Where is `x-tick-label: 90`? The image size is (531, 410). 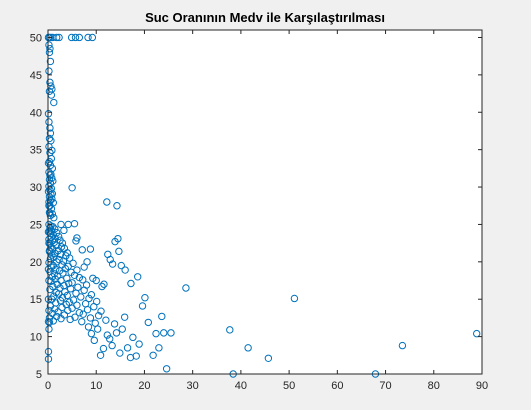
x-tick-label: 90 is located at coordinates (482, 386).